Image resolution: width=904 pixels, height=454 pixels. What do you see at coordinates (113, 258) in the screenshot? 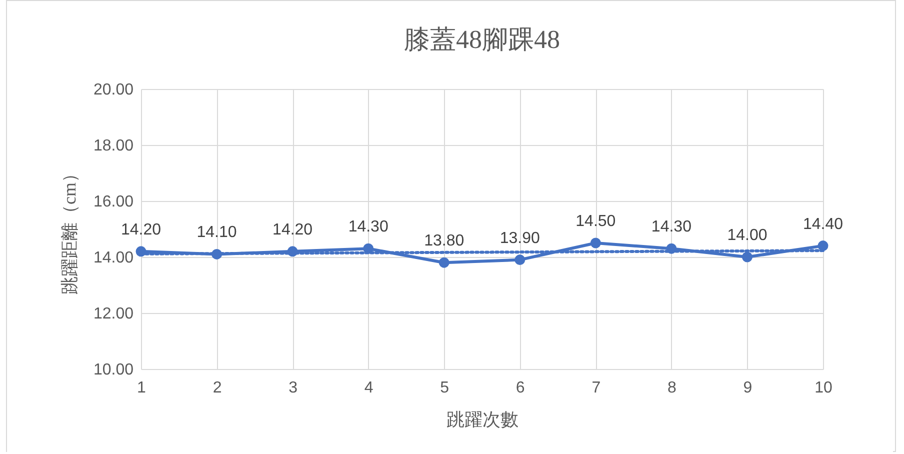
I see `y-tick-label: 14.00` at bounding box center [113, 258].